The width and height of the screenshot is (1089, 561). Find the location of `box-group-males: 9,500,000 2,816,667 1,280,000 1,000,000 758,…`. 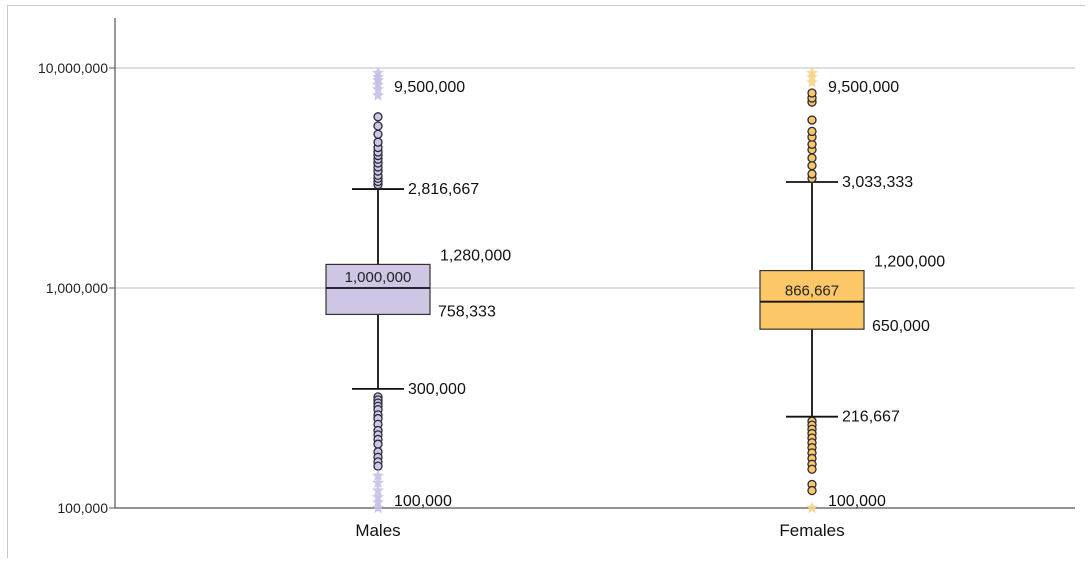

box-group-males: 9,500,000 2,816,667 1,280,000 1,000,000 758,… is located at coordinates (418, 290).